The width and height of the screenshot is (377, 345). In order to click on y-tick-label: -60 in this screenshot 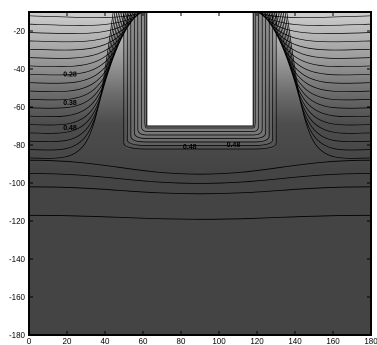, I will do `click(19, 107)`.